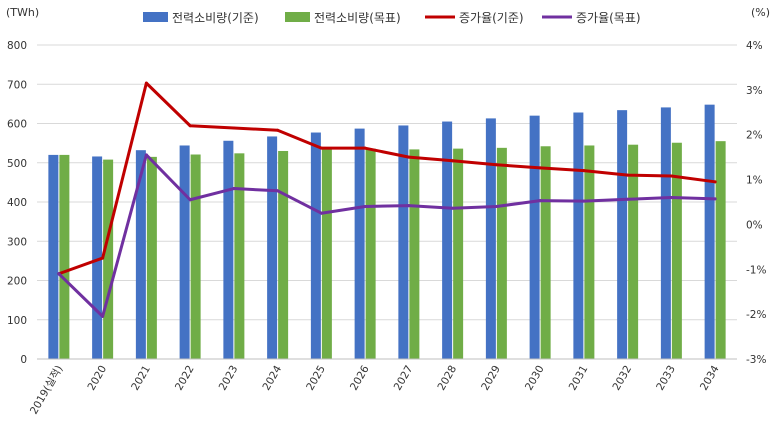  I want to click on category-label: 2026, so click(360, 377).